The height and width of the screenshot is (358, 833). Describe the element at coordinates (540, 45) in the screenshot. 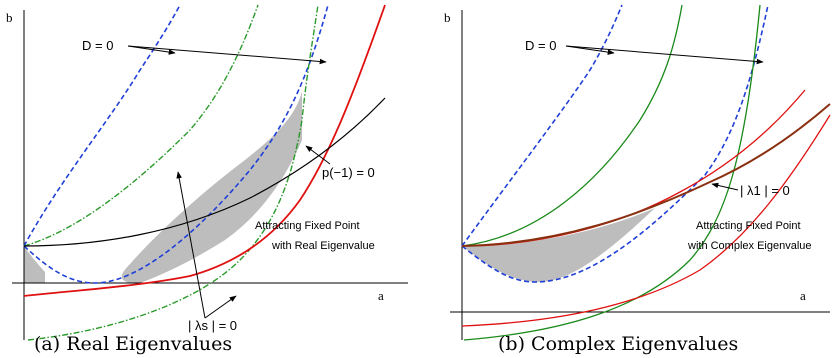

I see `label-D0-b: D = 0` at that location.